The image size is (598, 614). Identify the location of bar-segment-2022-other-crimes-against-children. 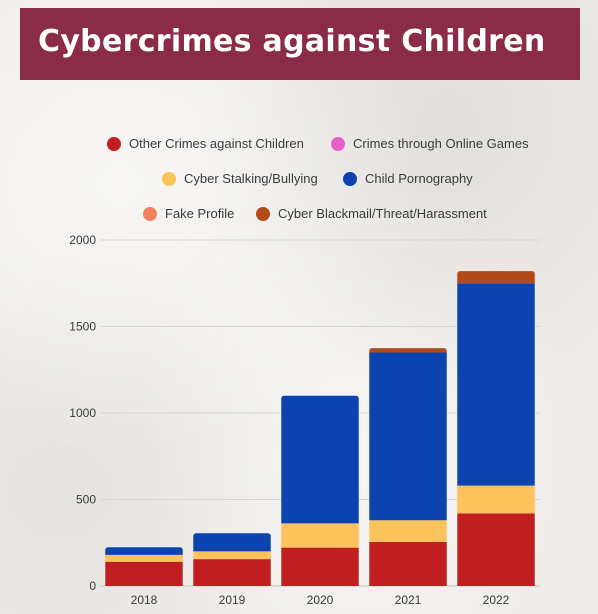
(496, 549).